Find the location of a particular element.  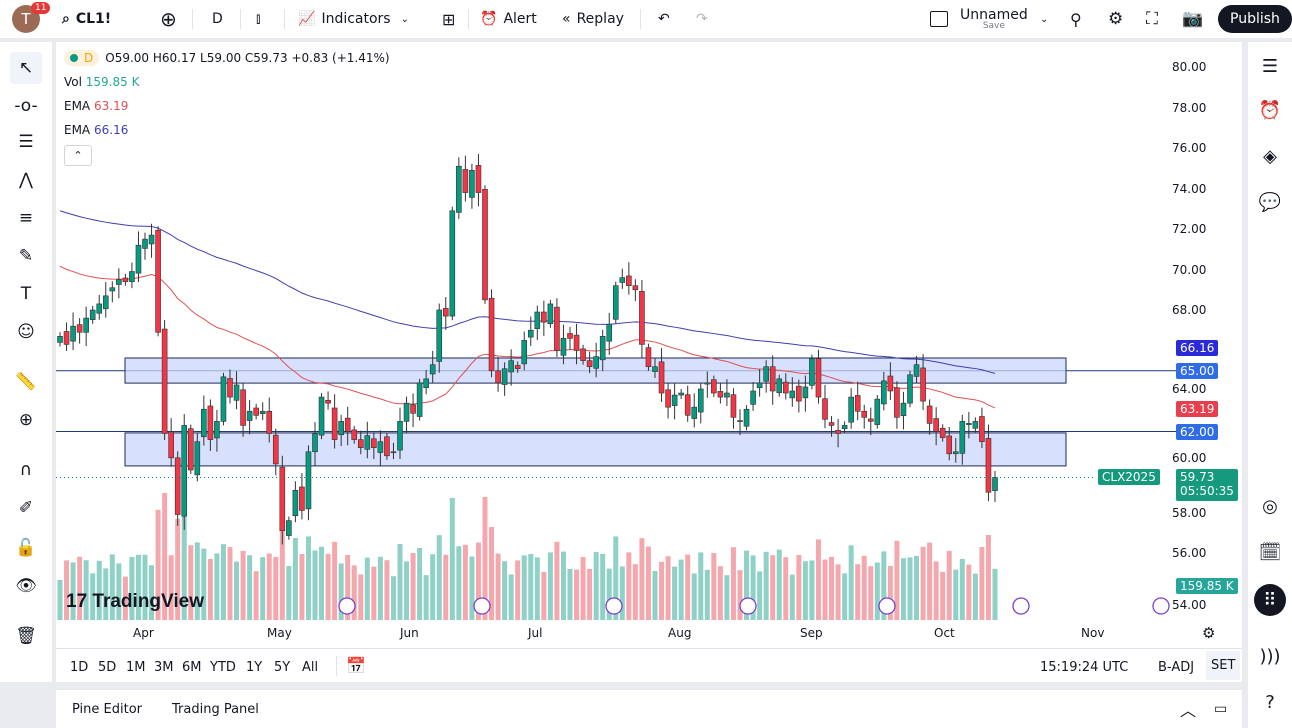

back-adjust-toggle: B-ADJ is located at coordinates (1176, 667).